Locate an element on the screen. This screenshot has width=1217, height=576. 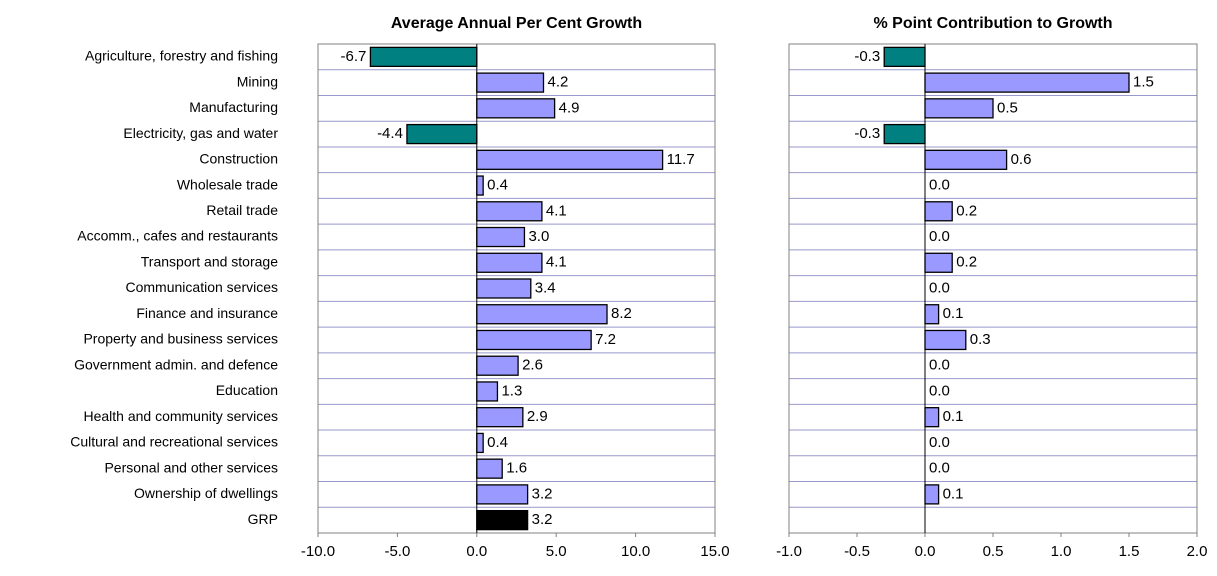
value-label: 1.3 is located at coordinates (511, 390).